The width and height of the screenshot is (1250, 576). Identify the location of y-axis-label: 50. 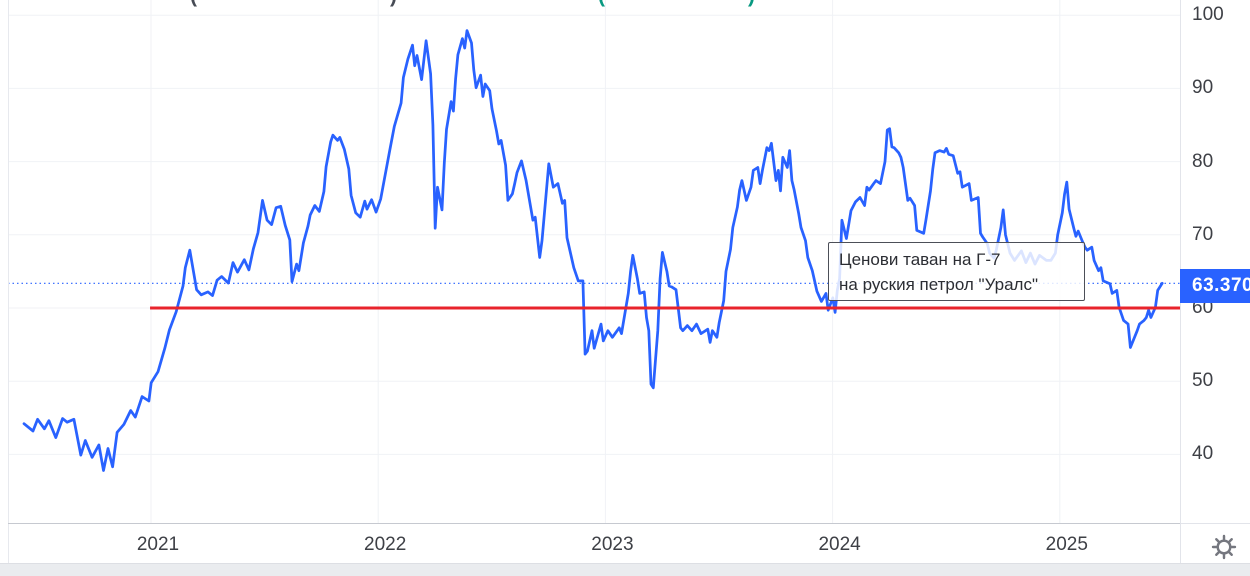
(1203, 381).